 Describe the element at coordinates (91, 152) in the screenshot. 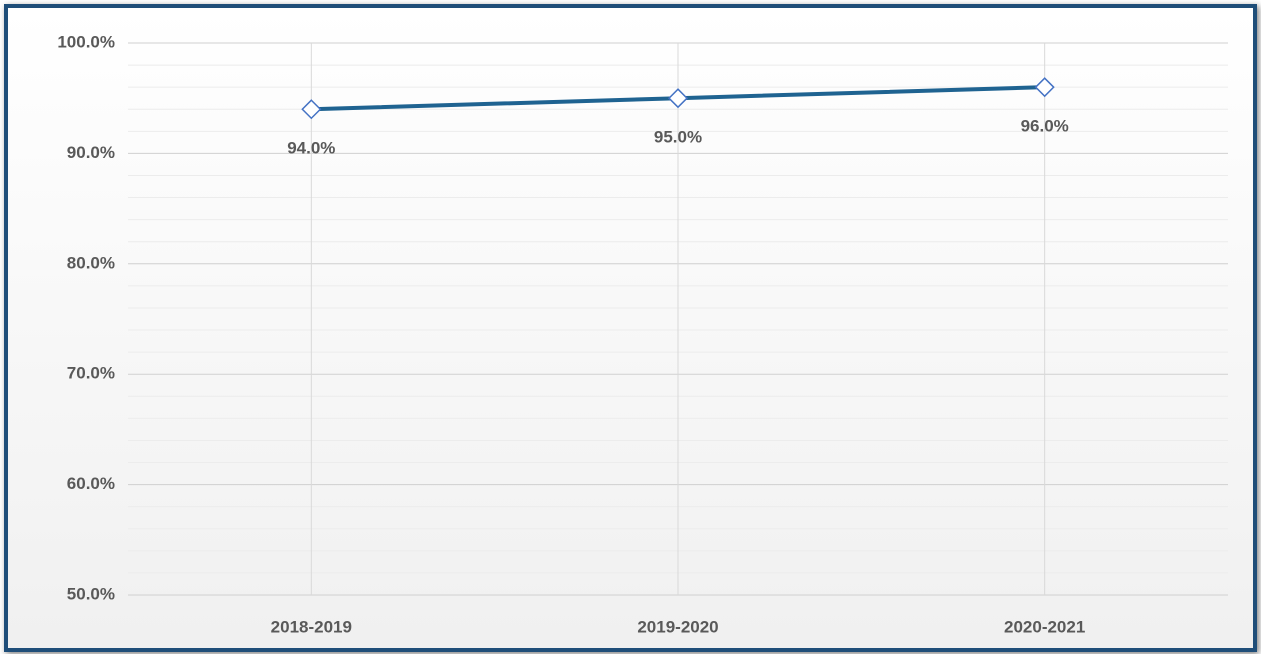

I see `y-tick-label: 90.0%` at that location.